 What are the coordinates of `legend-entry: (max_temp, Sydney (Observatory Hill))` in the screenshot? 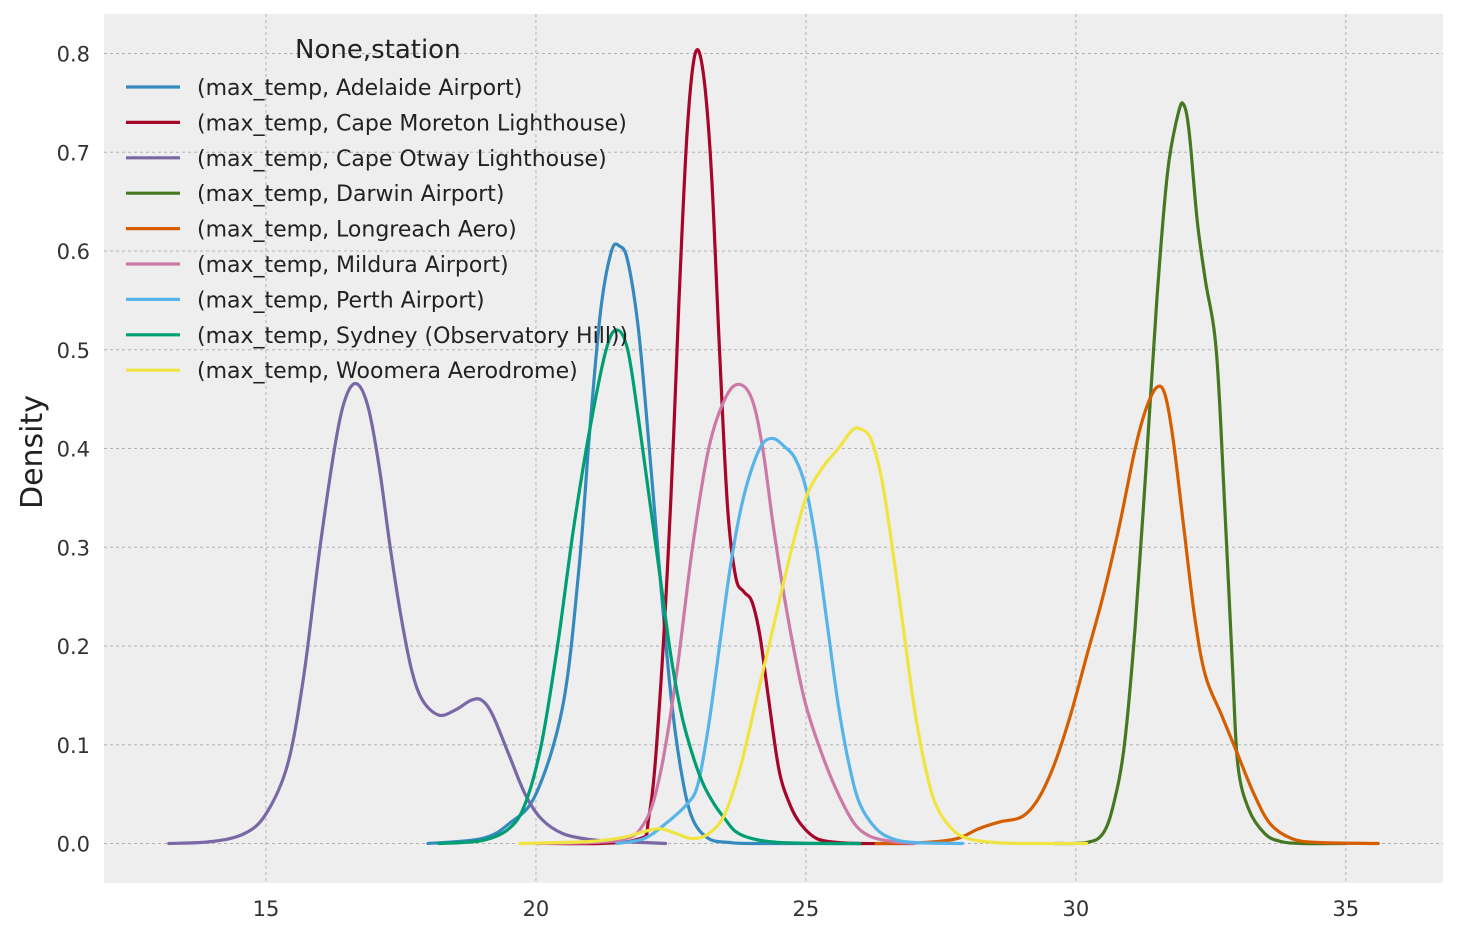 It's located at (377, 336).